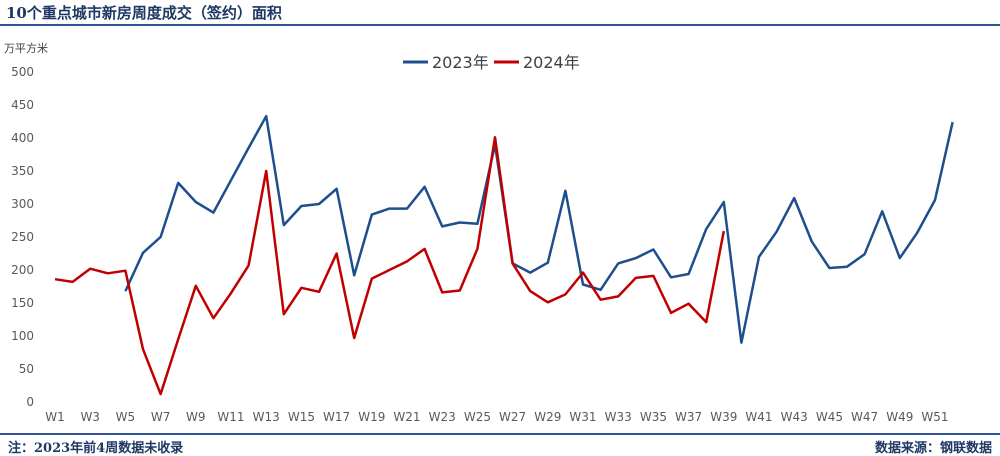 The image size is (1000, 456). I want to click on footnote: 注：2023年前4周数据未收录, so click(96, 448).